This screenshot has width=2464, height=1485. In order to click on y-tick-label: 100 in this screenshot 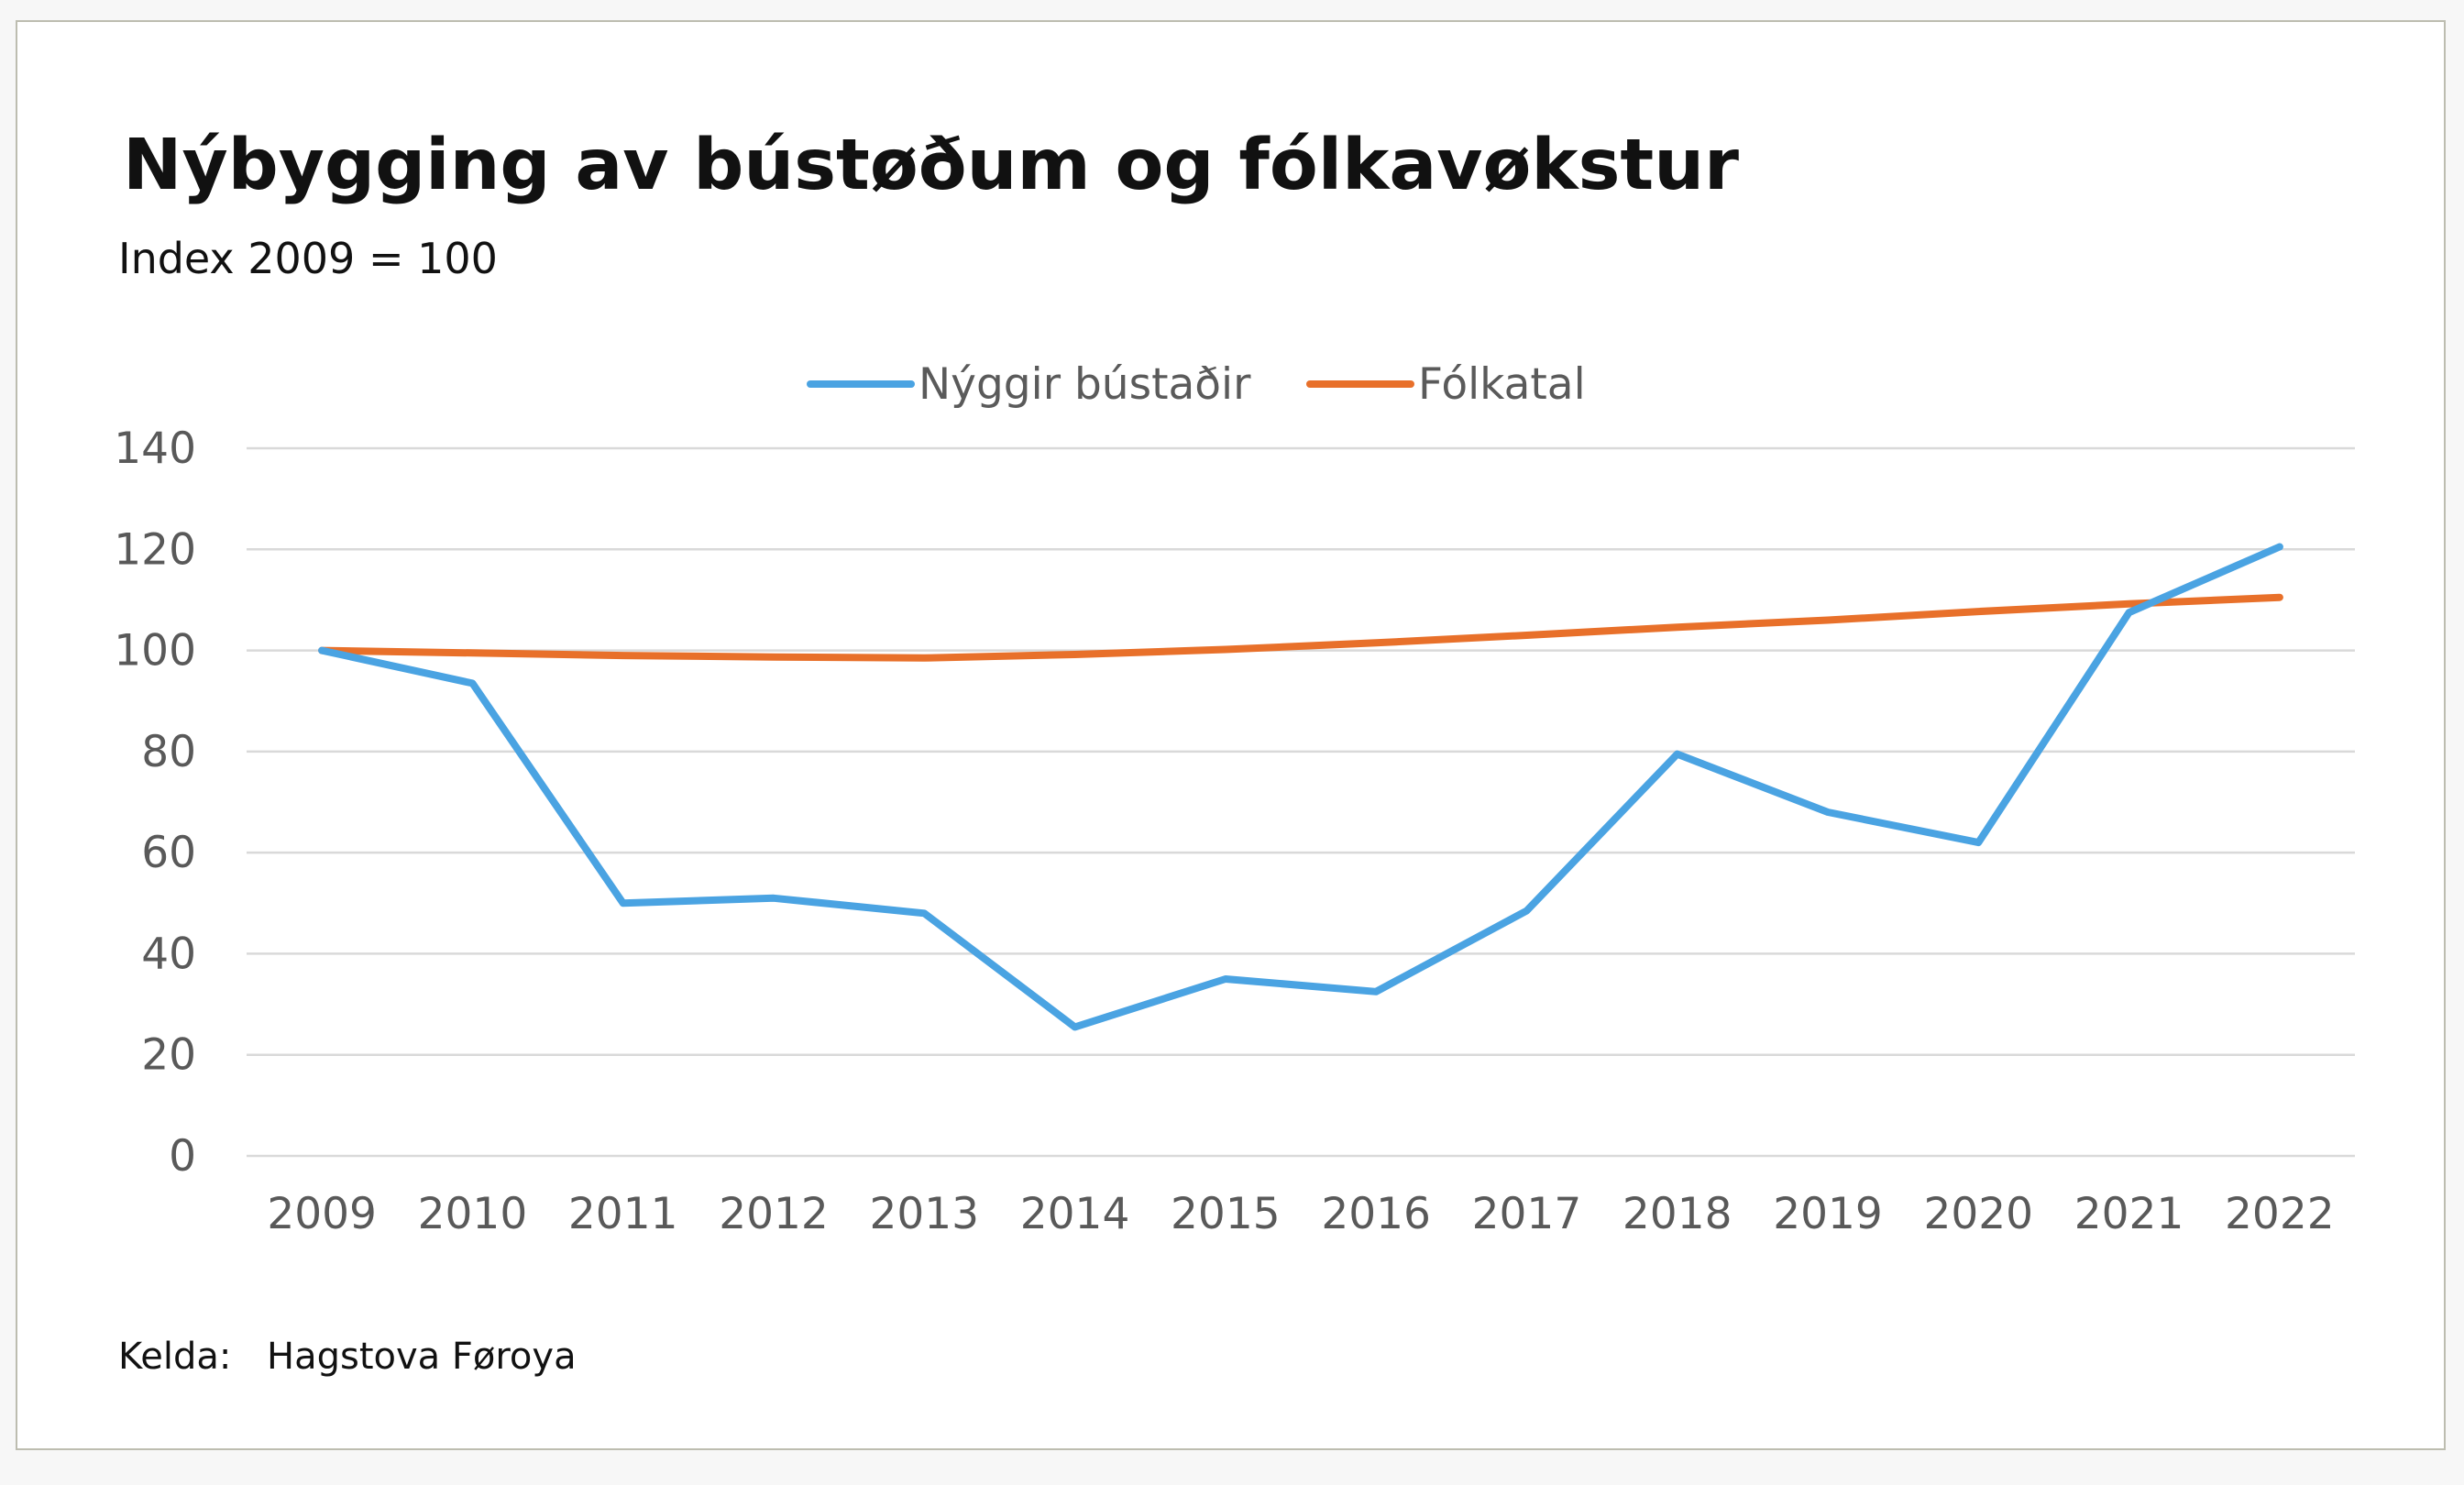, I will do `click(155, 651)`.